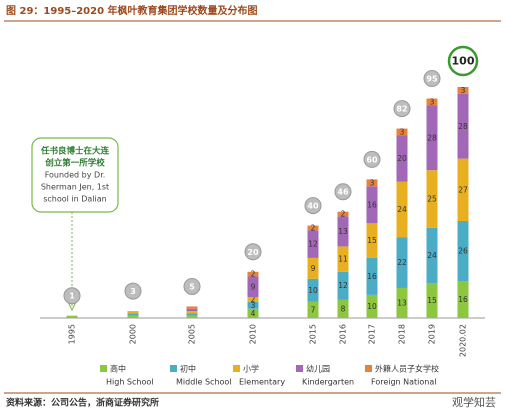  What do you see at coordinates (343, 192) in the screenshot?
I see `total-label: 46` at bounding box center [343, 192].